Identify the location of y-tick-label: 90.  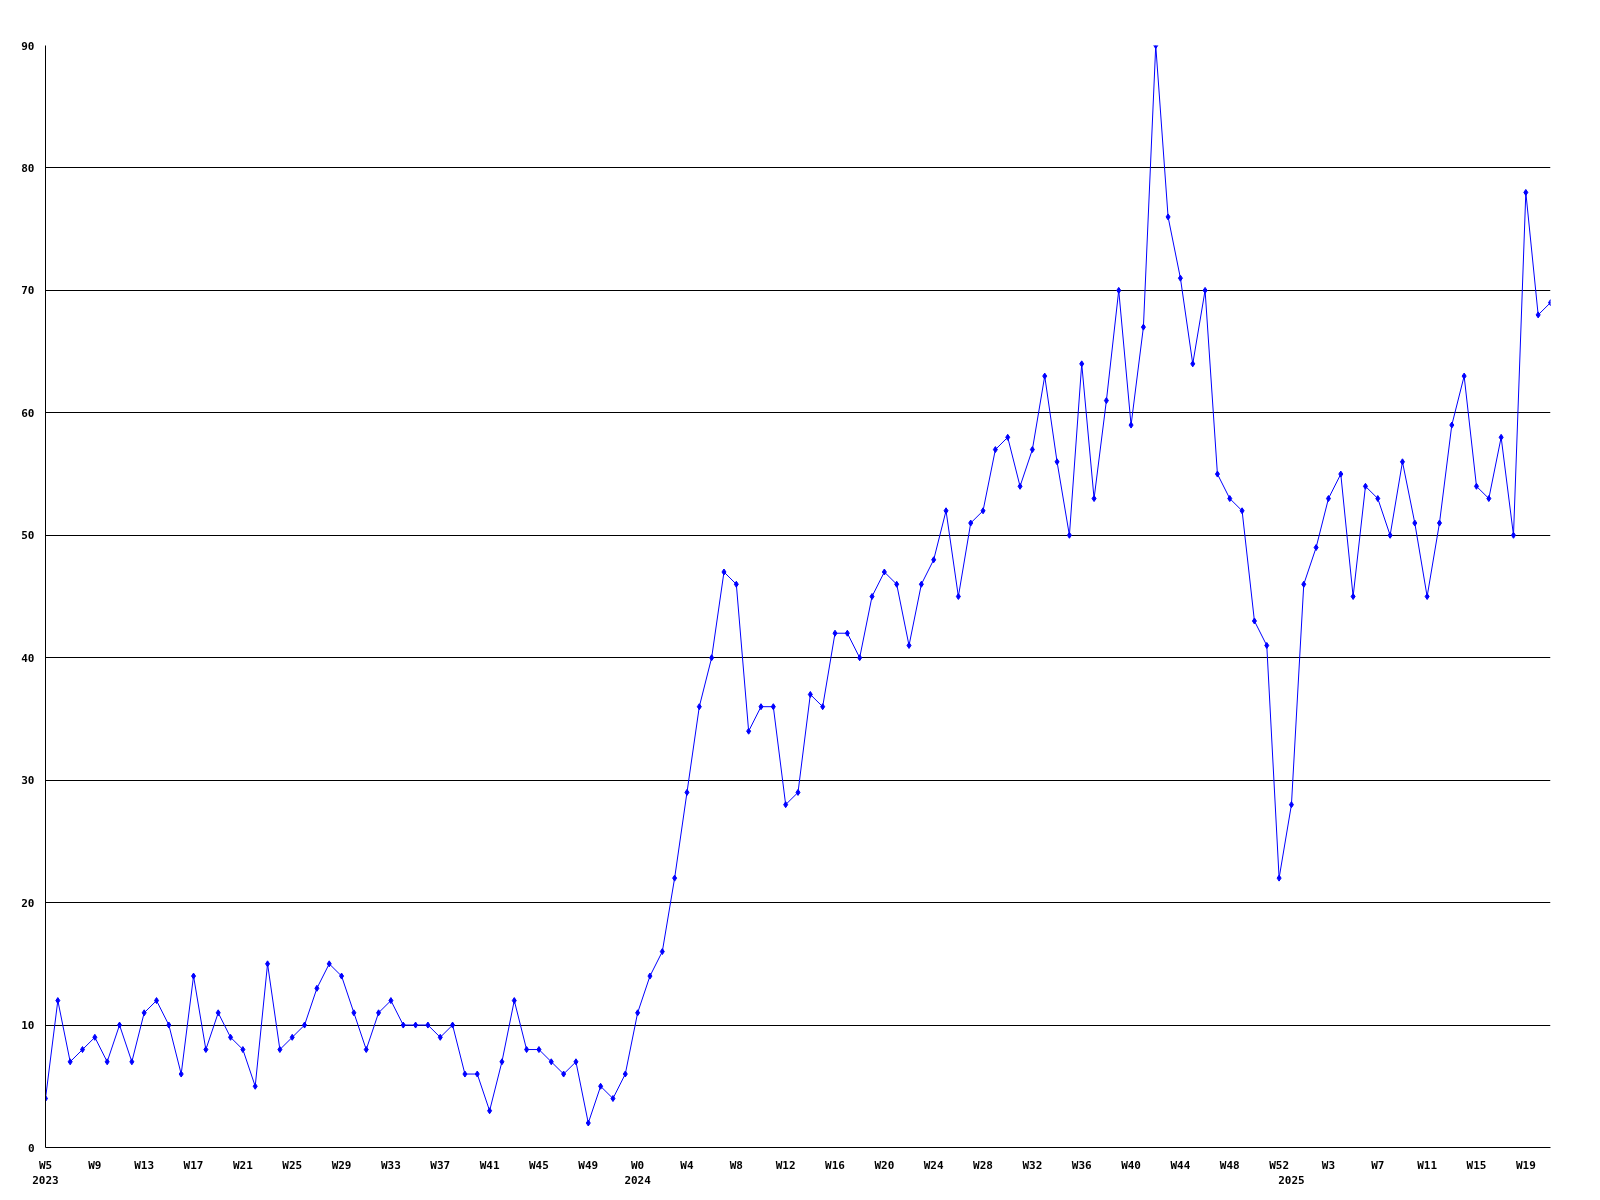
(28, 46).